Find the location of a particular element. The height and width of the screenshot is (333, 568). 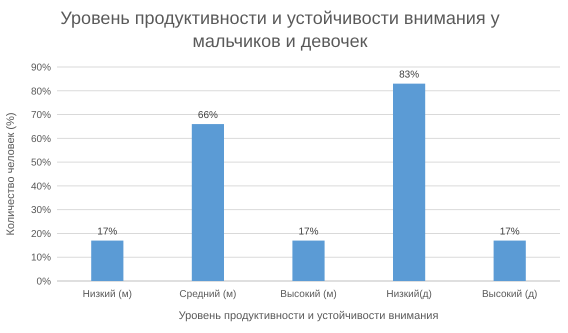

y-tick-label: 50% is located at coordinates (41, 163).